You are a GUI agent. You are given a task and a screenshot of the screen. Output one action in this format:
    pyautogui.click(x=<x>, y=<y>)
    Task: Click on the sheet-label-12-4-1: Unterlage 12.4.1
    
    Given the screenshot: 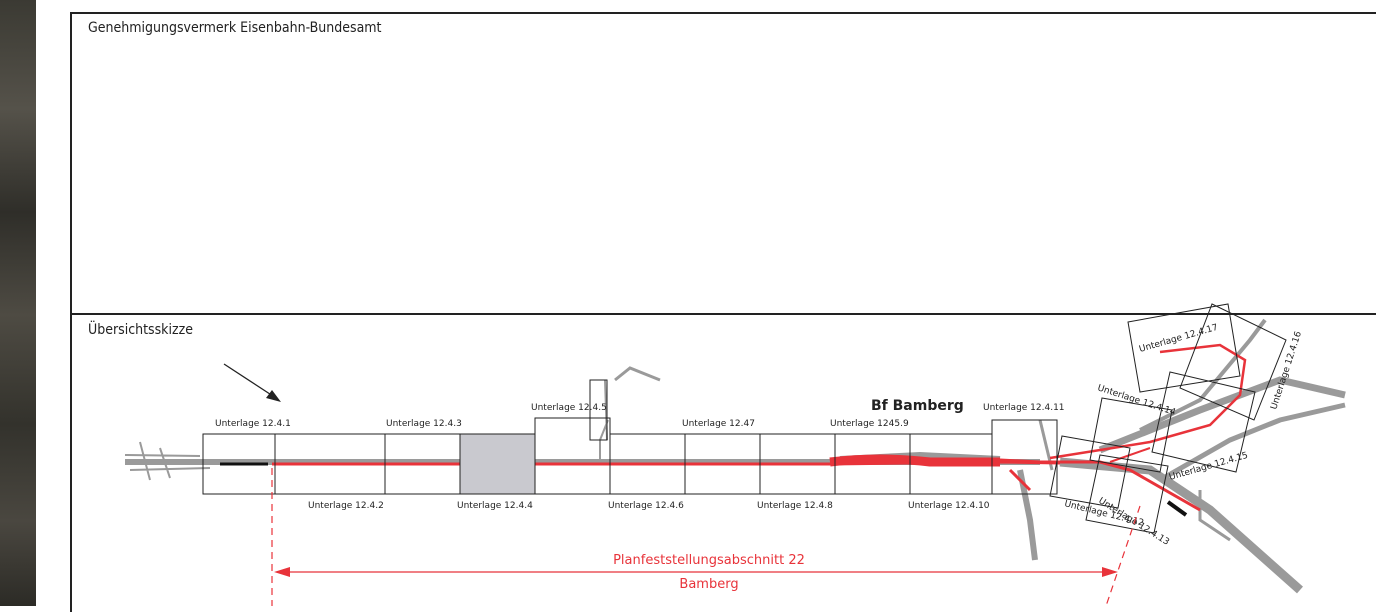 What is the action you would take?
    pyautogui.click(x=253, y=424)
    